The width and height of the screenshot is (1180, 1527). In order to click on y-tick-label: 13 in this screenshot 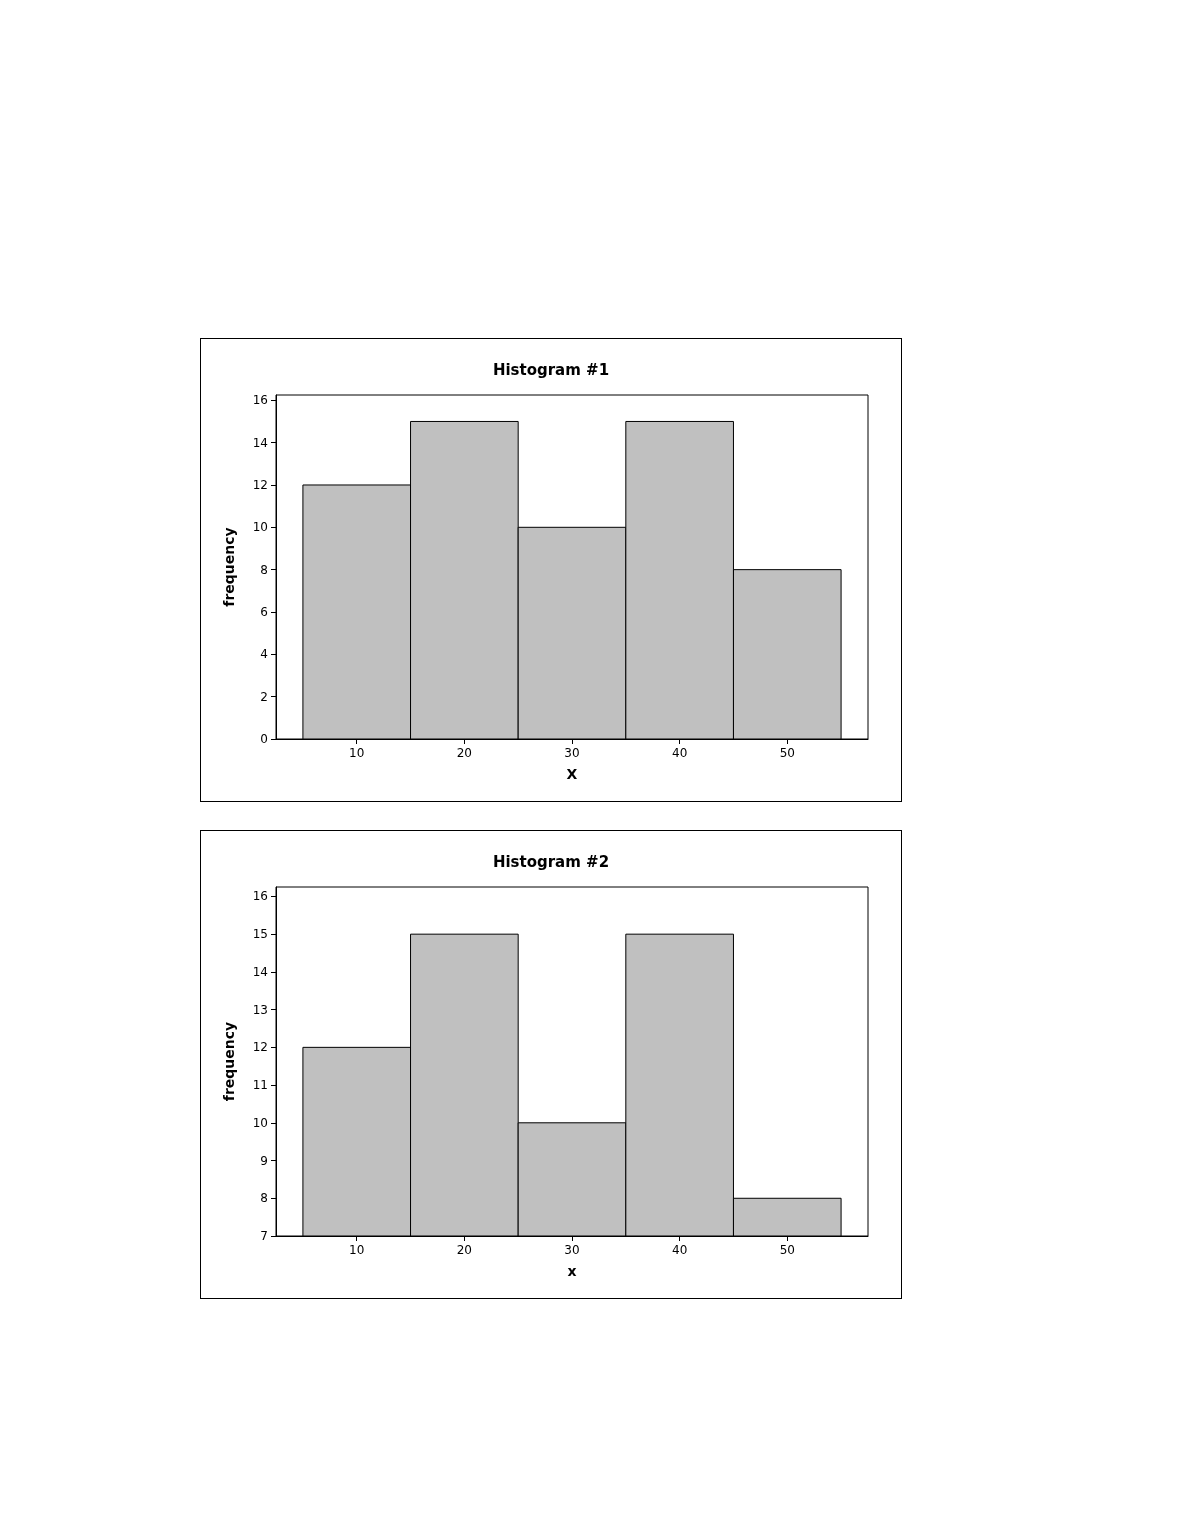, I will do `click(260, 1009)`.